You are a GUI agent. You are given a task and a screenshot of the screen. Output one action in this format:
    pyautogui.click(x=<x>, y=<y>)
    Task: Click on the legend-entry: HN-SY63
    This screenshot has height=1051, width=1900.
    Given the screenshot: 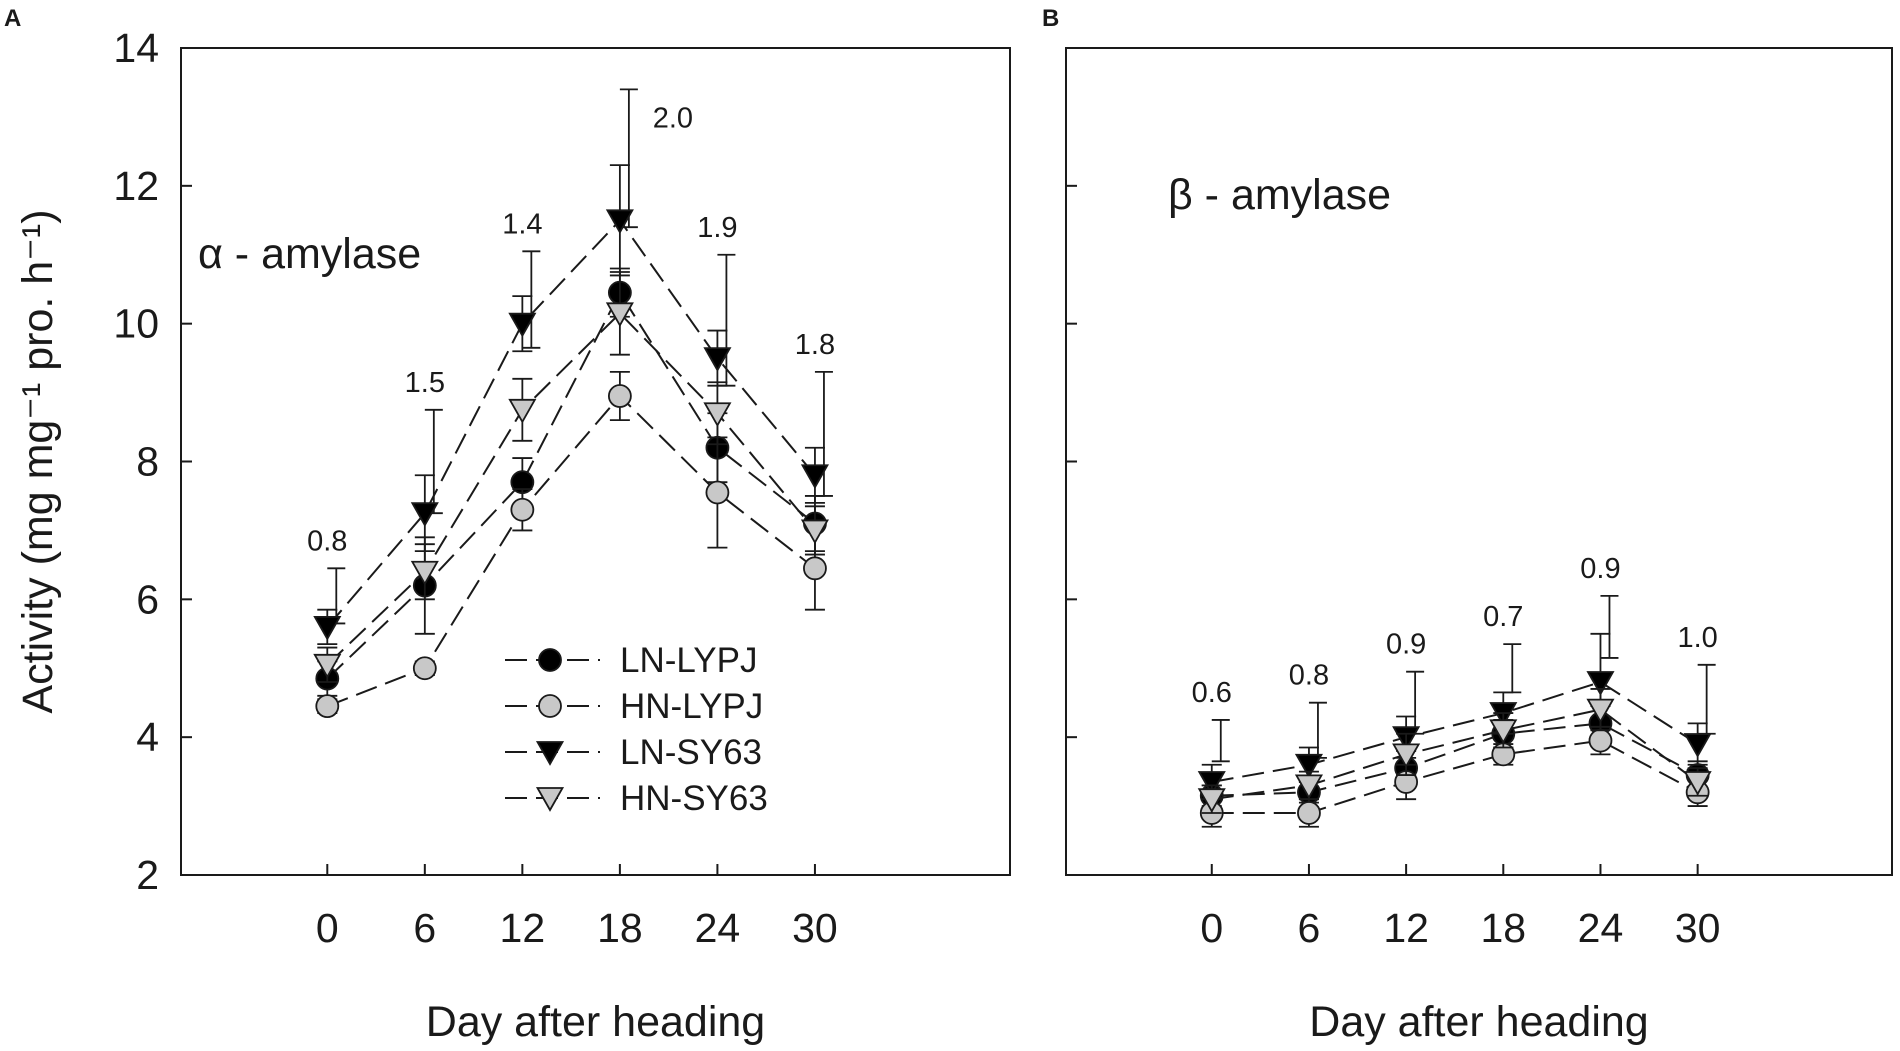 What is the action you would take?
    pyautogui.click(x=636, y=798)
    